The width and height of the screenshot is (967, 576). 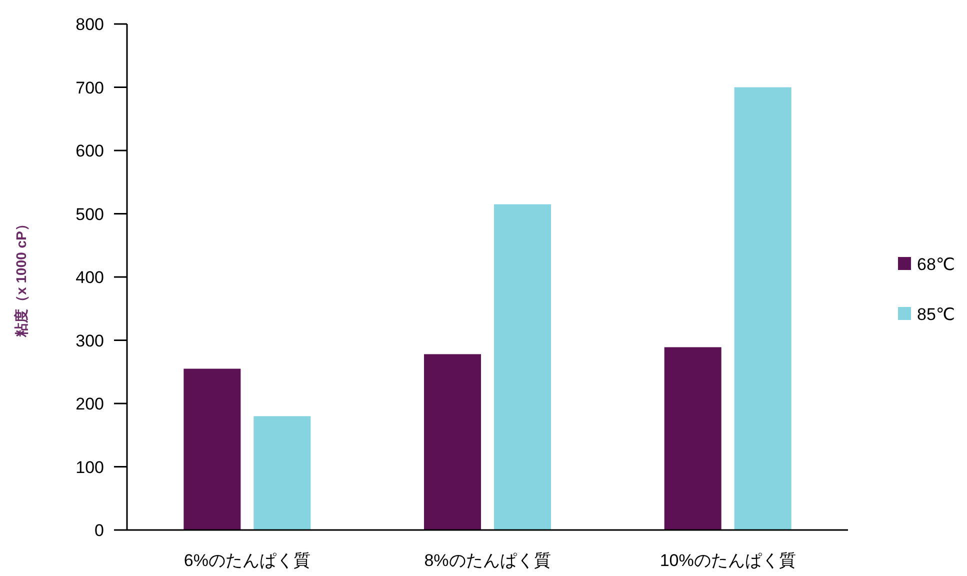 What do you see at coordinates (99, 530) in the screenshot?
I see `y-tick-label: 0` at bounding box center [99, 530].